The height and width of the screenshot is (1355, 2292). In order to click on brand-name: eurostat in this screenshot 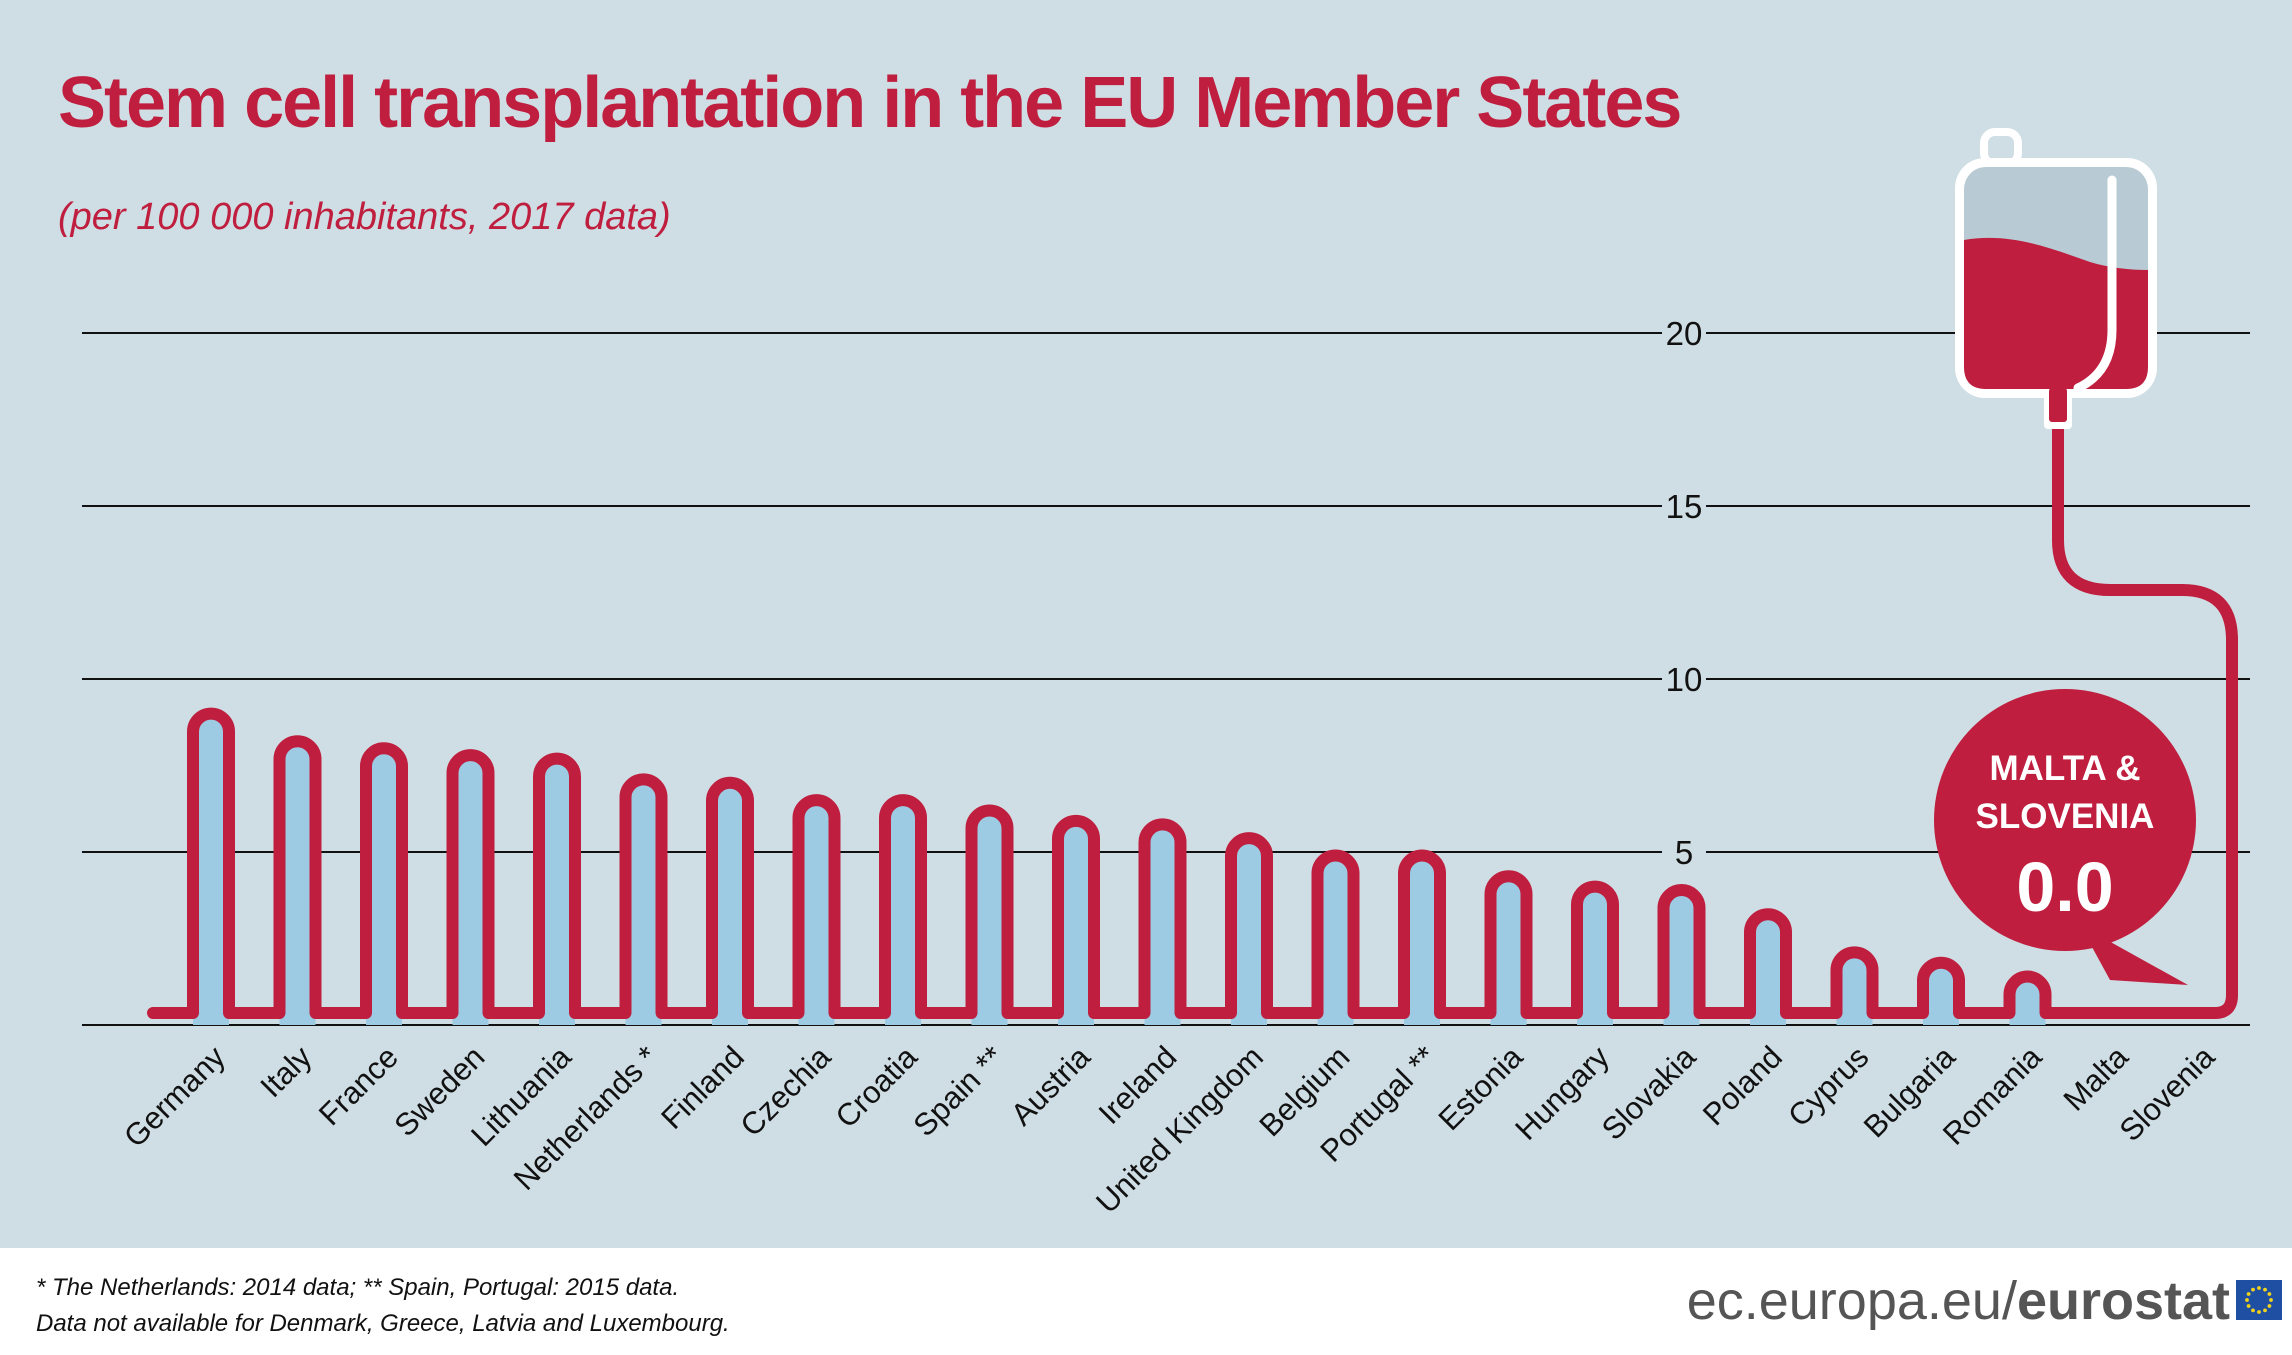, I will do `click(2123, 1301)`.